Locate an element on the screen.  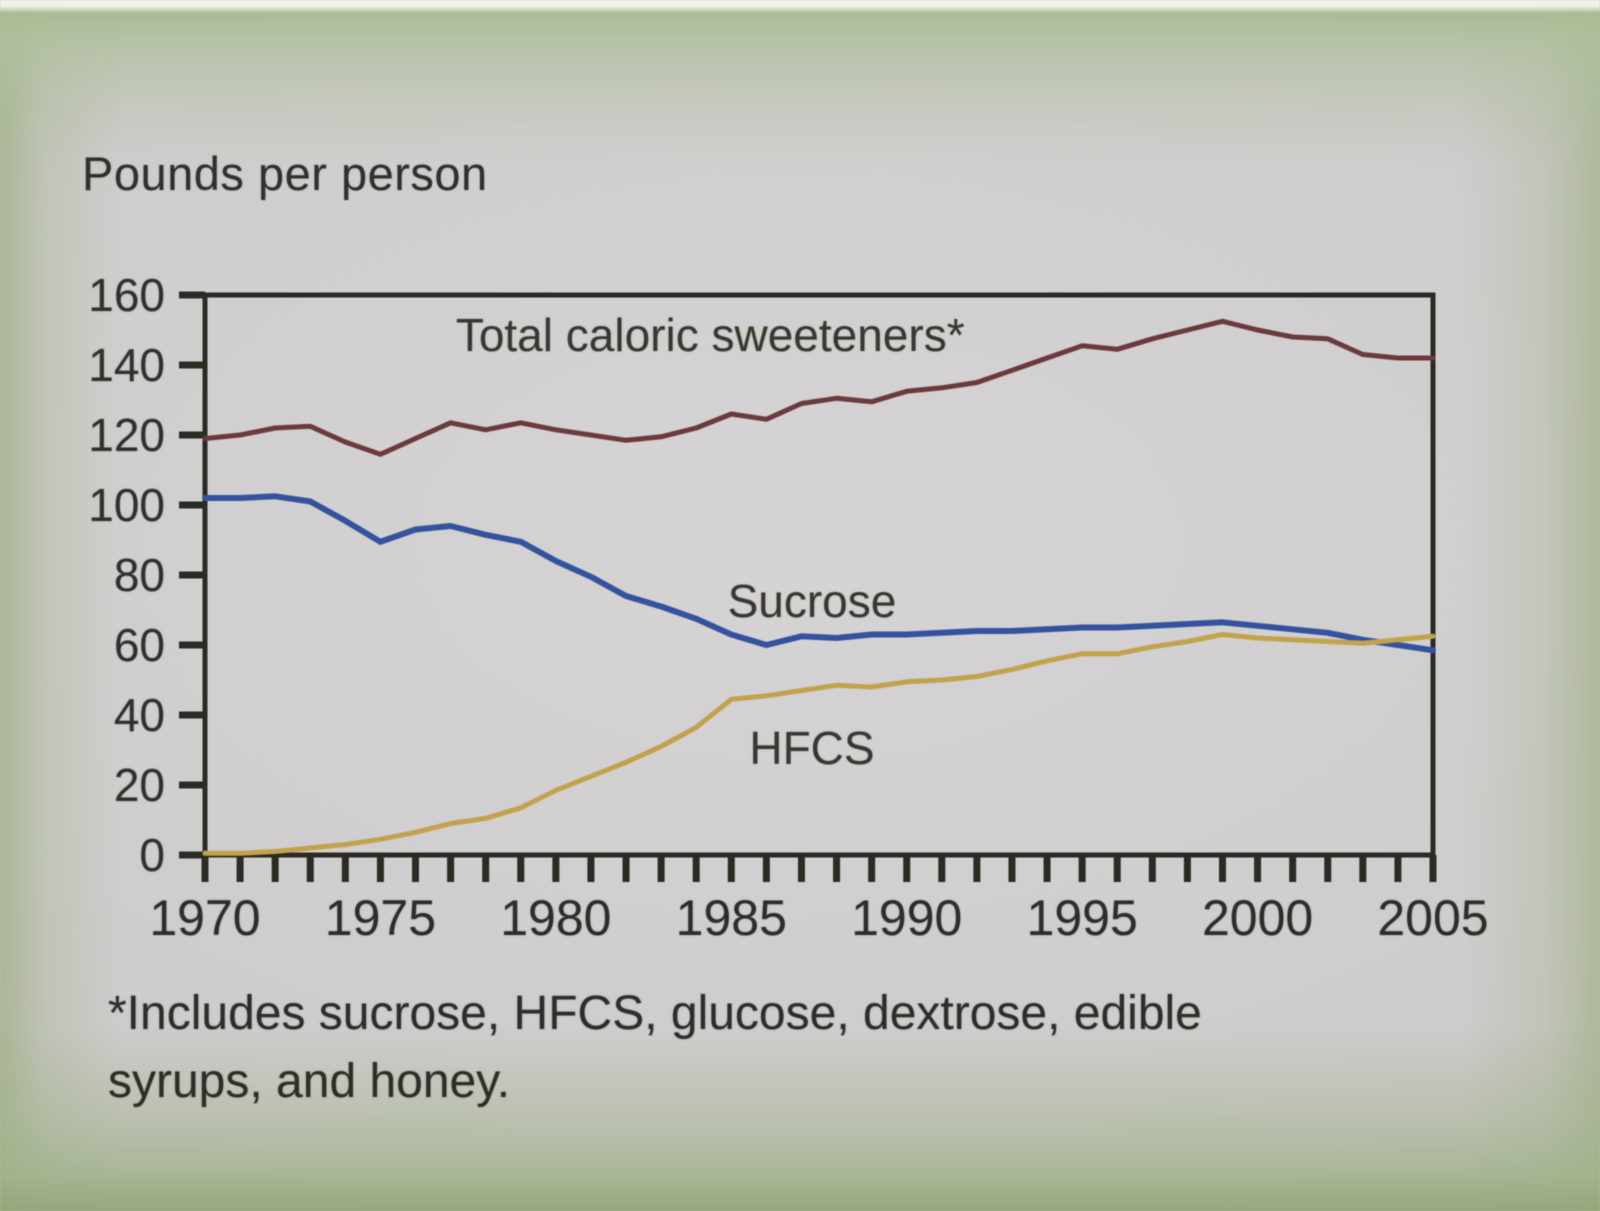
chart-units-title: Pounds per person is located at coordinates (285, 173).